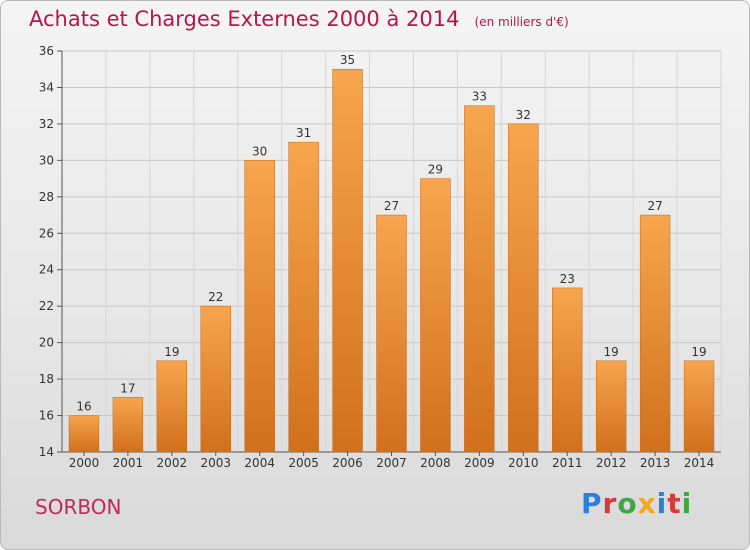  What do you see at coordinates (435, 463) in the screenshot?
I see `x-tick-label: 2008` at bounding box center [435, 463].